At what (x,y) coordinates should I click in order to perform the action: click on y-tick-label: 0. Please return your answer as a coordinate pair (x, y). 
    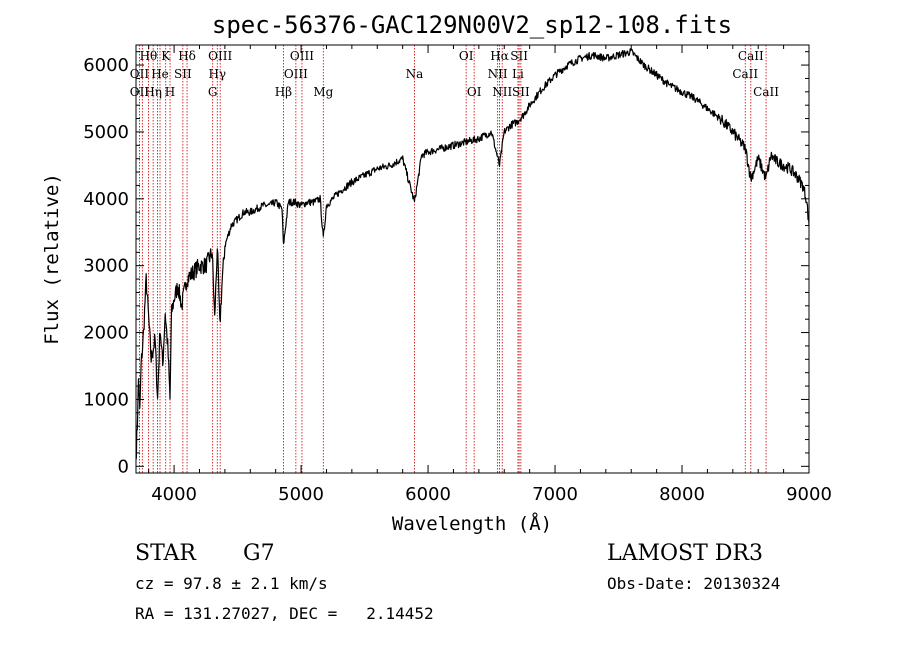
    Looking at the image, I should click on (123, 466).